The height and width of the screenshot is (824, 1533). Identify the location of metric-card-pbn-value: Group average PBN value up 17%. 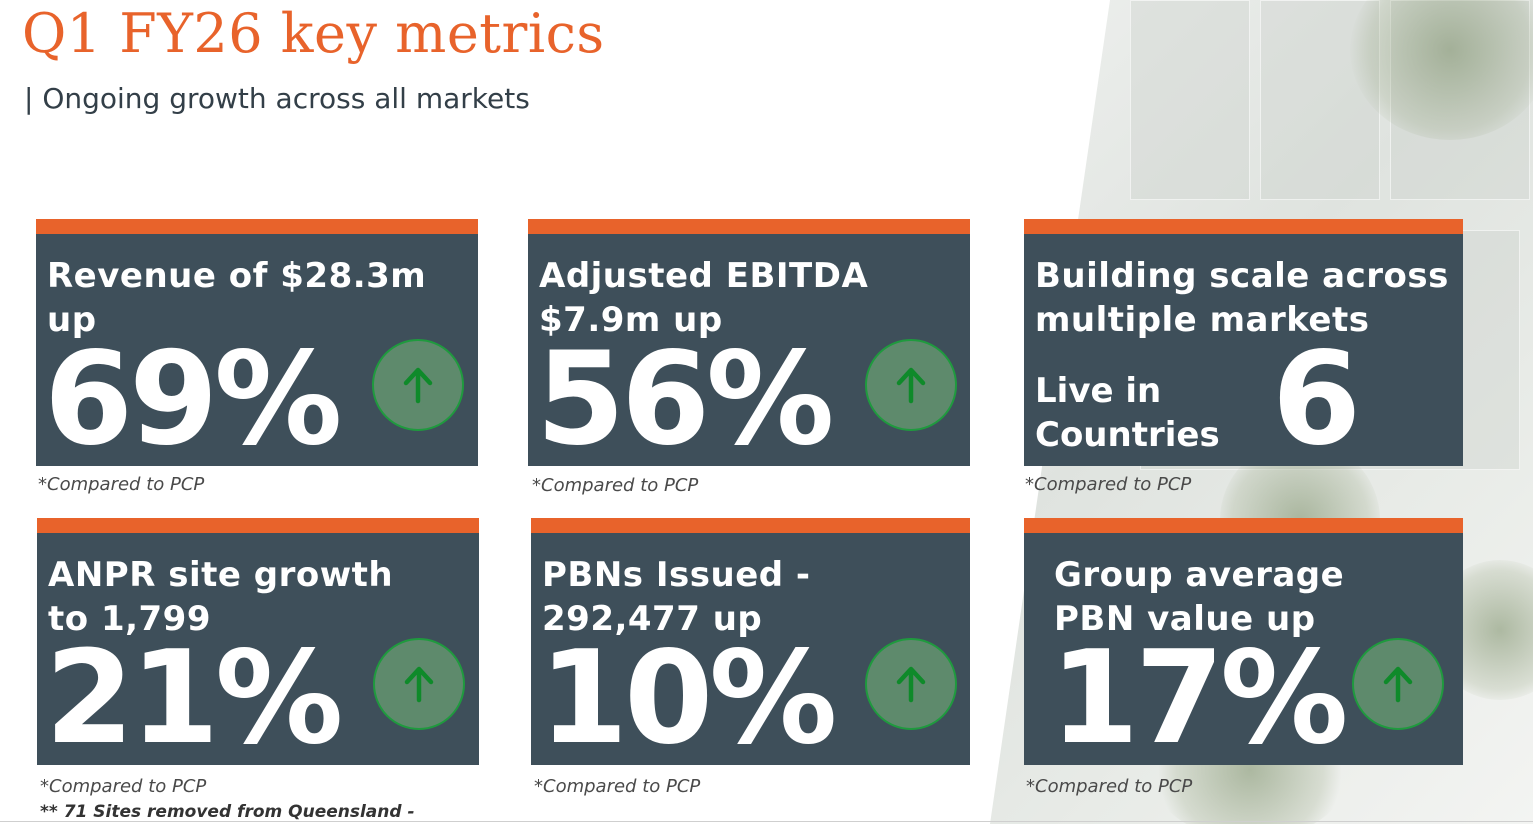
(1243, 641).